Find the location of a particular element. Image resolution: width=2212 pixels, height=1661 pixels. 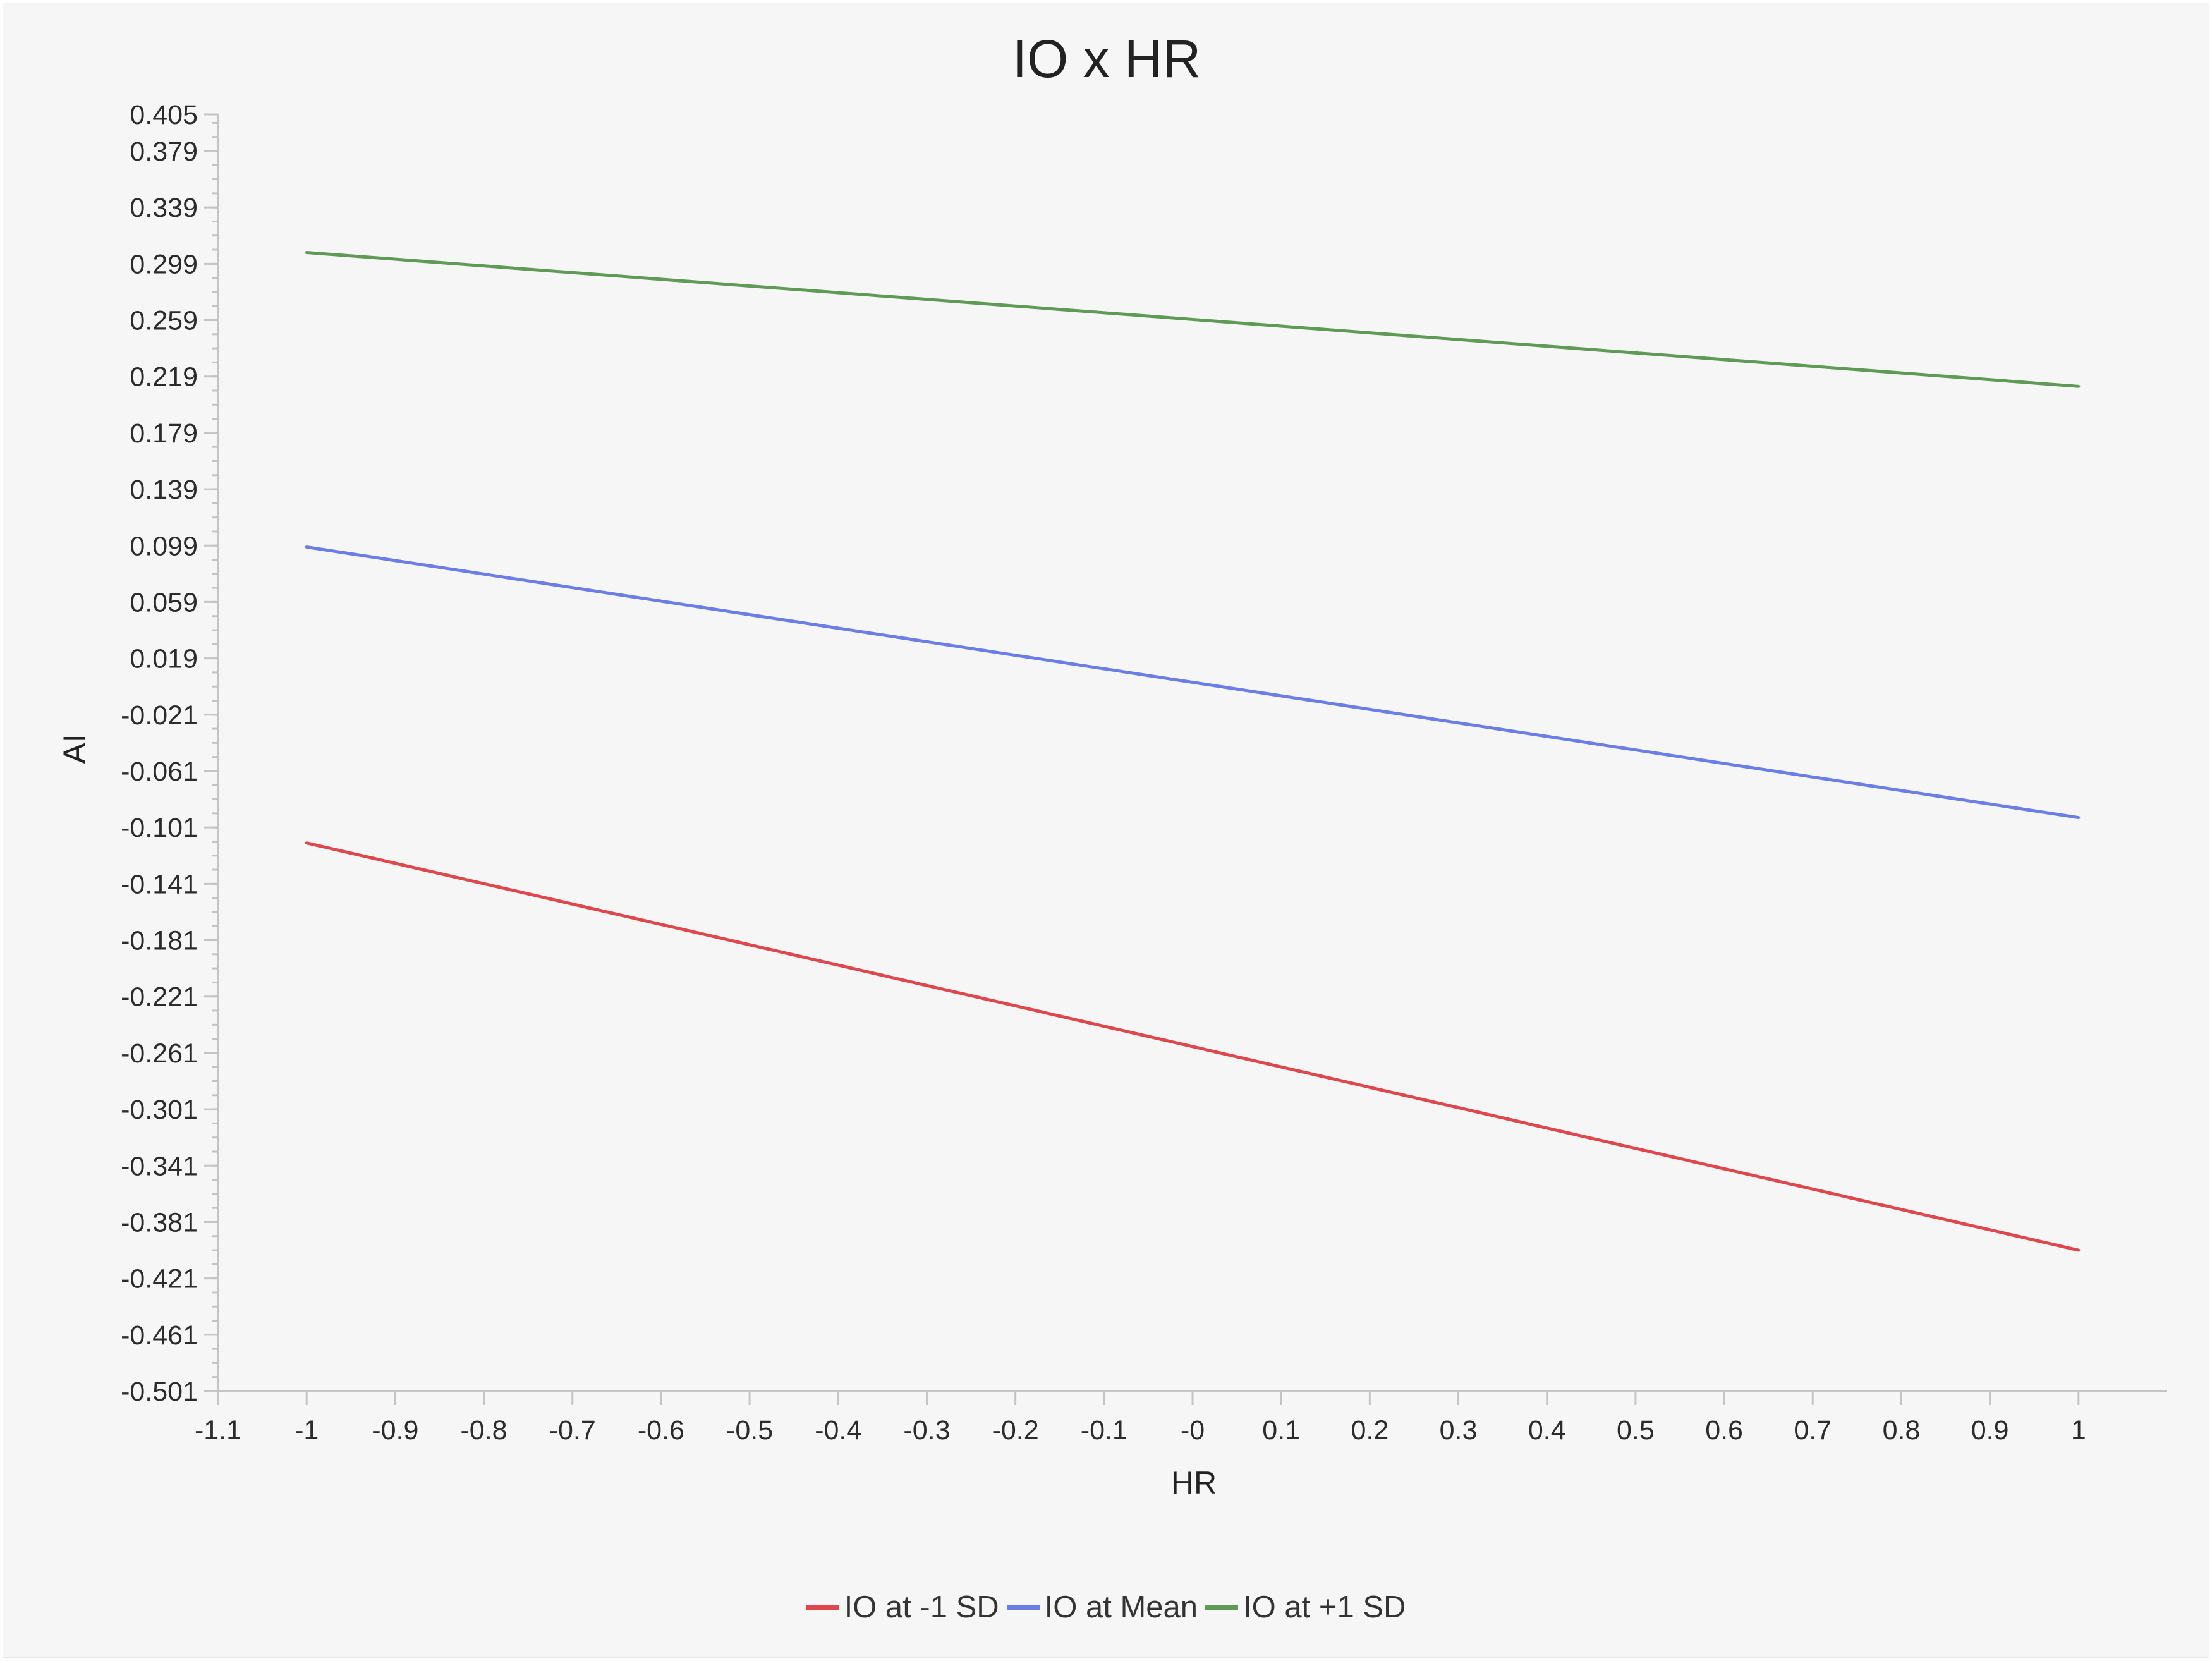

y-tick-label: 0.259 is located at coordinates (164, 321).